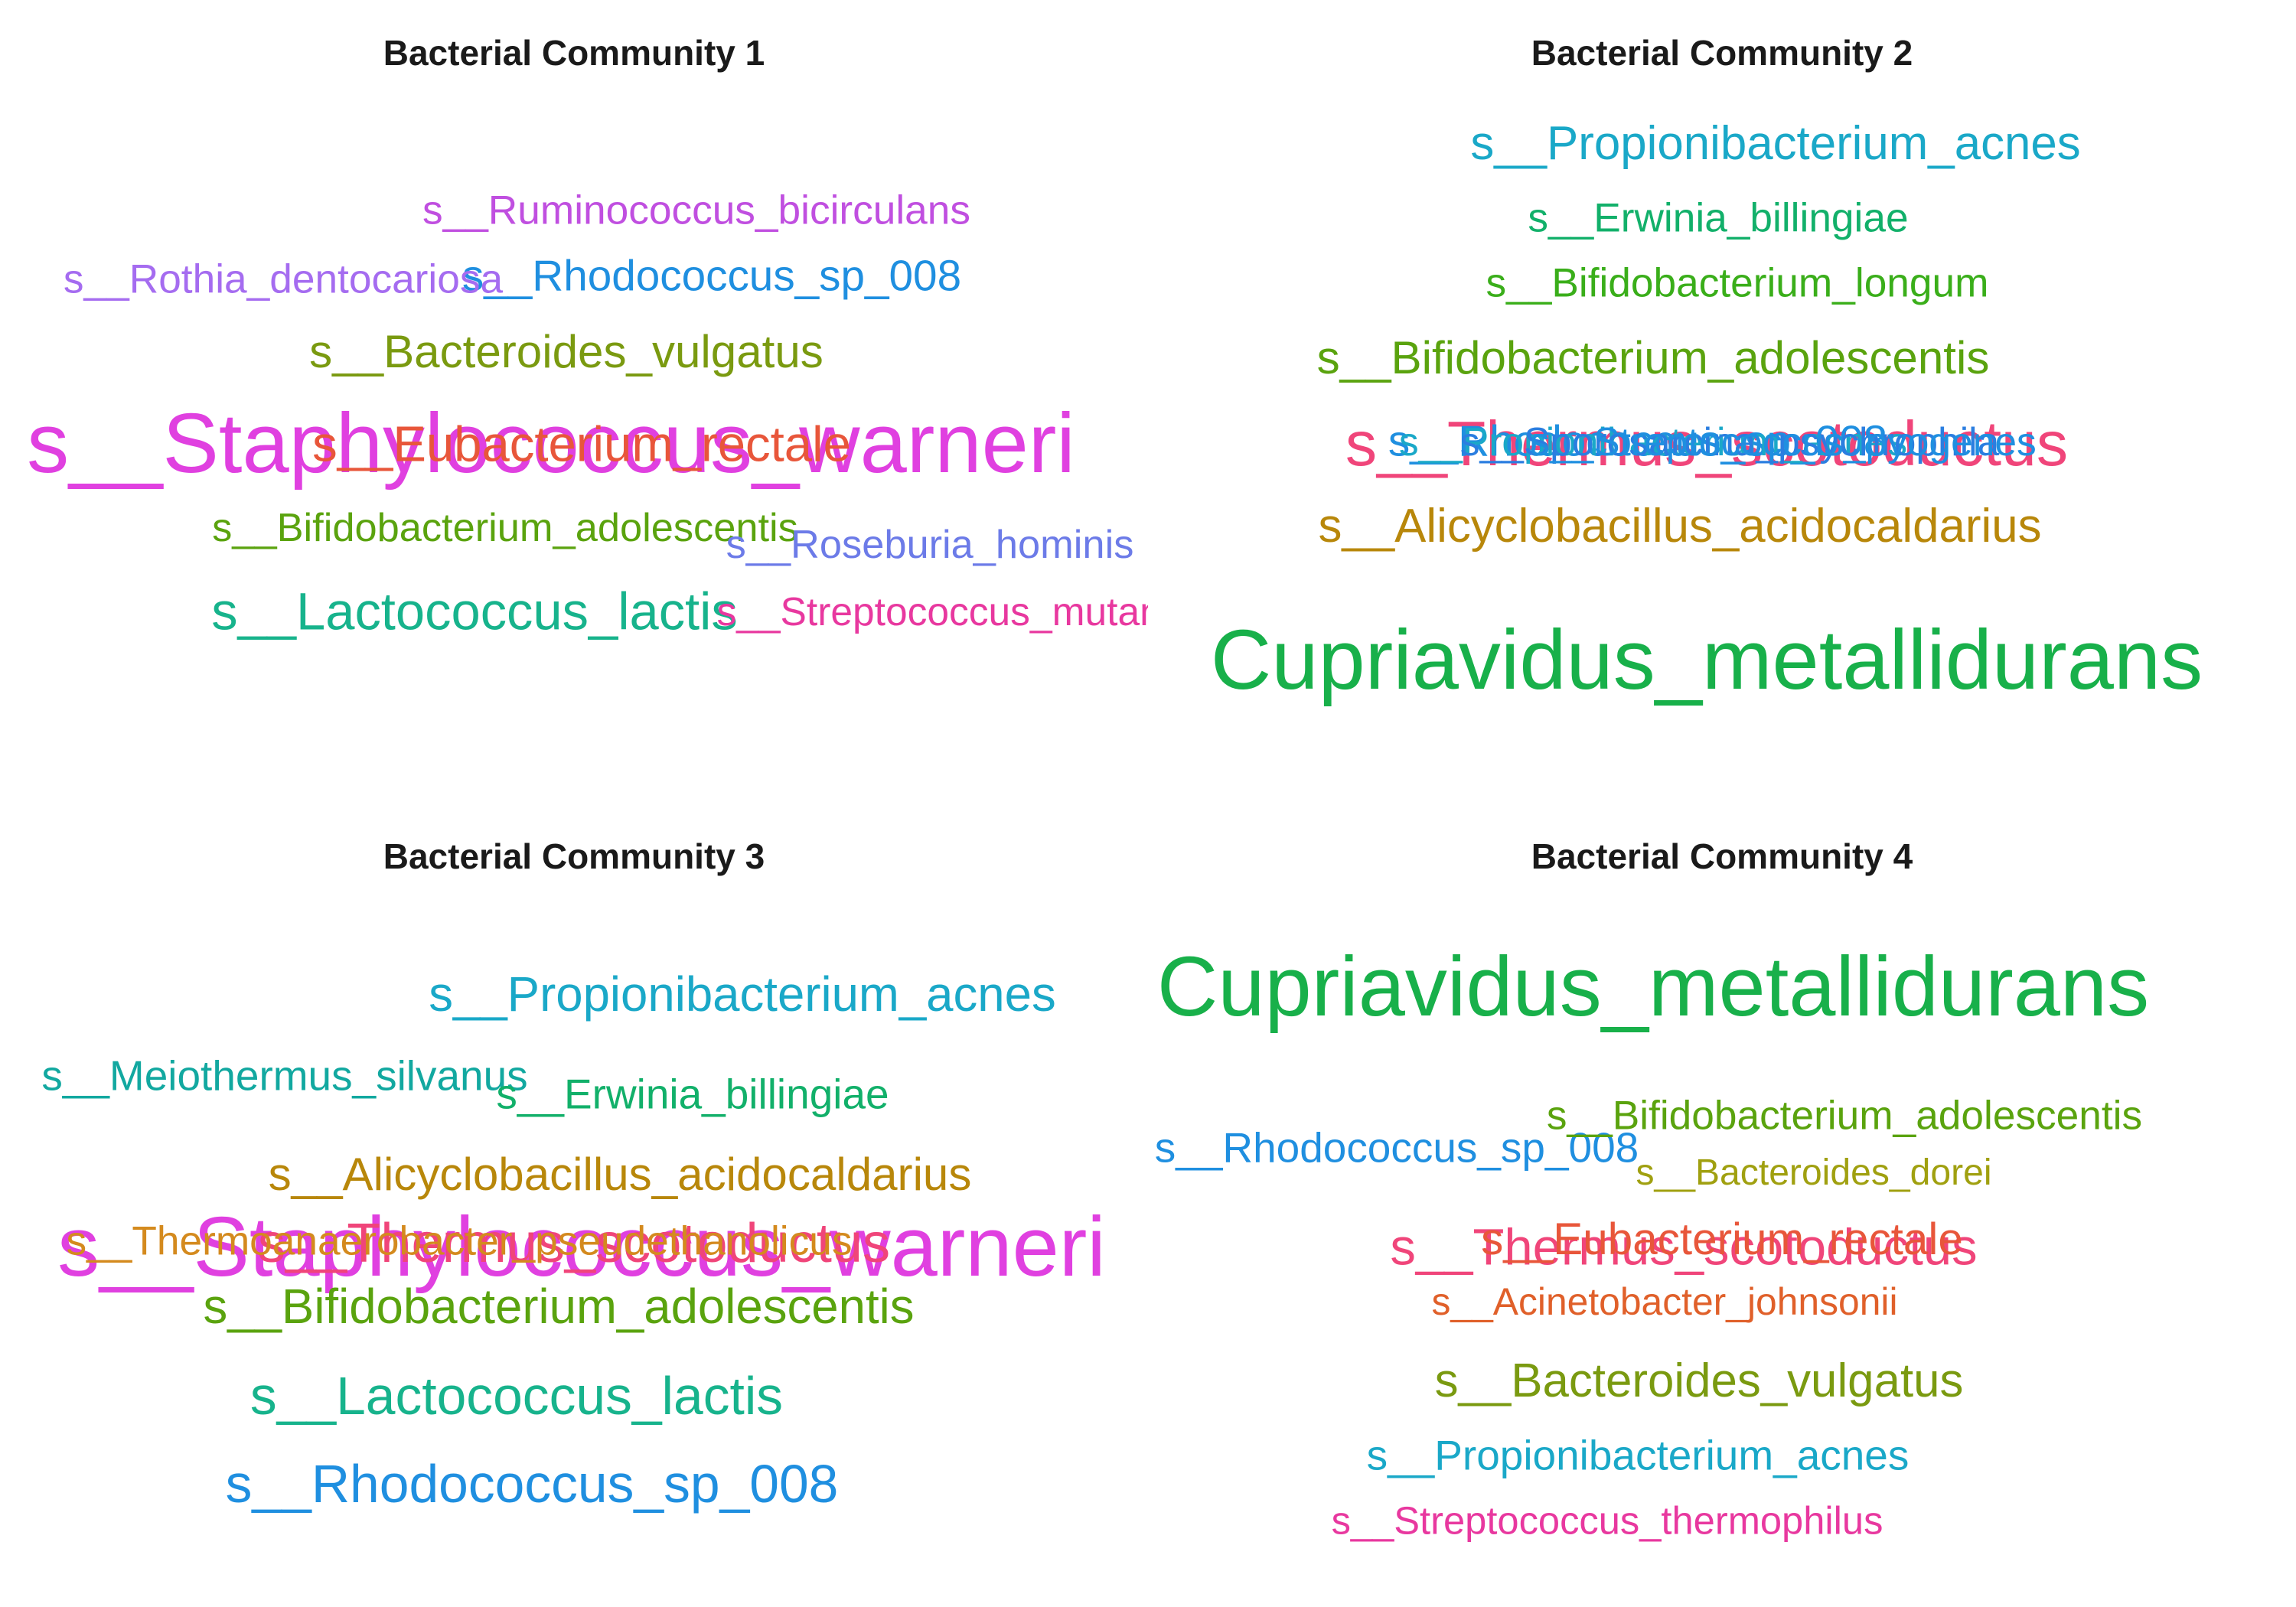 The image size is (2296, 1607). Describe the element at coordinates (284, 1075) in the screenshot. I see `word-9: s__Meiothermus_silvanus` at that location.